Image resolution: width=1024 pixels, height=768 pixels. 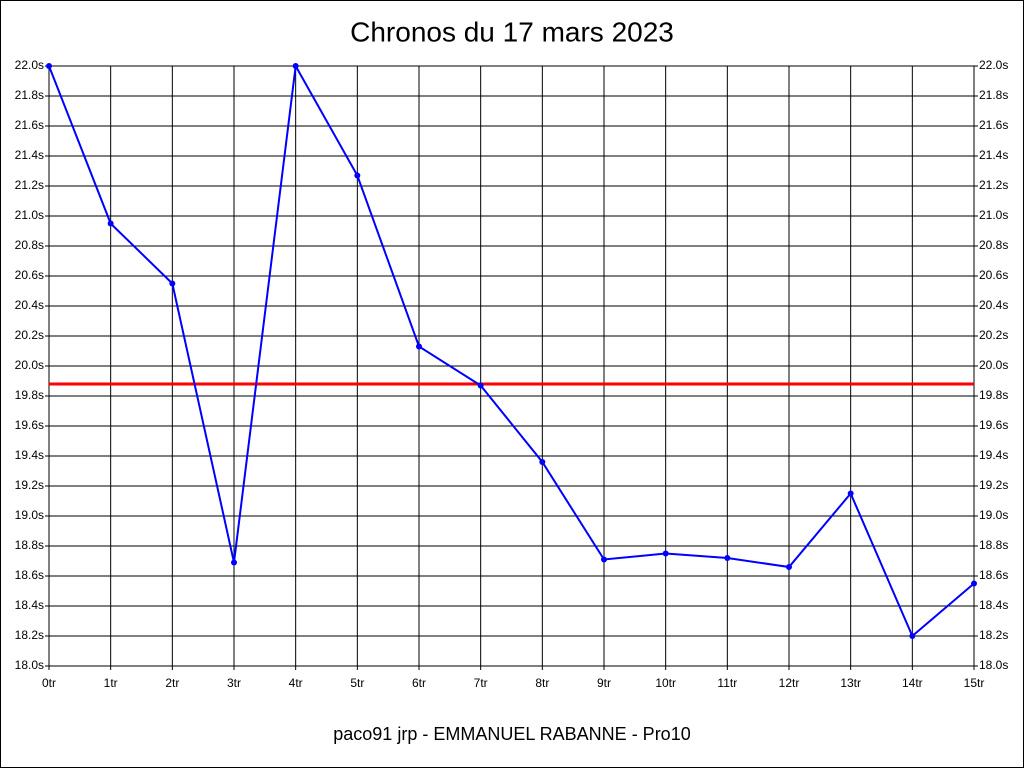 What do you see at coordinates (111, 683) in the screenshot?
I see `x-tick-label: 1tr` at bounding box center [111, 683].